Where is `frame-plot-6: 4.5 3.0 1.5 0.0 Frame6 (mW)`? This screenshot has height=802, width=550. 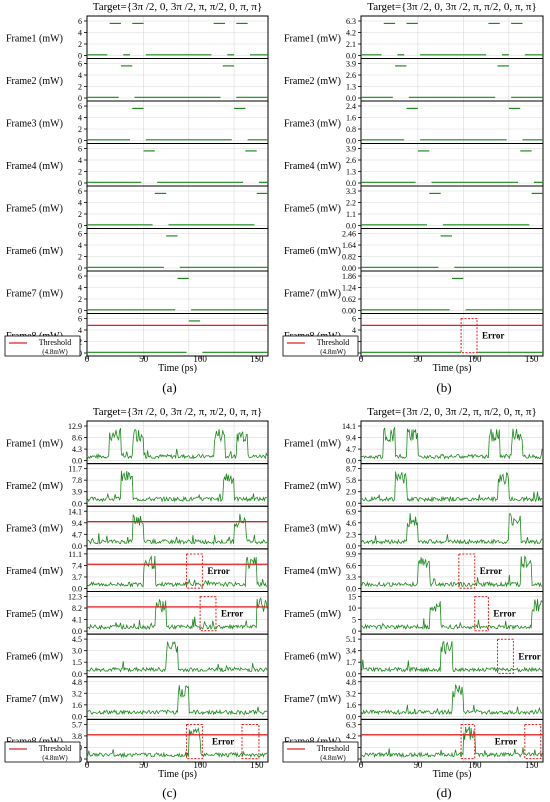 frame-plot-6: 4.5 3.0 1.5 0.0 Frame6 (mW) is located at coordinates (137, 656).